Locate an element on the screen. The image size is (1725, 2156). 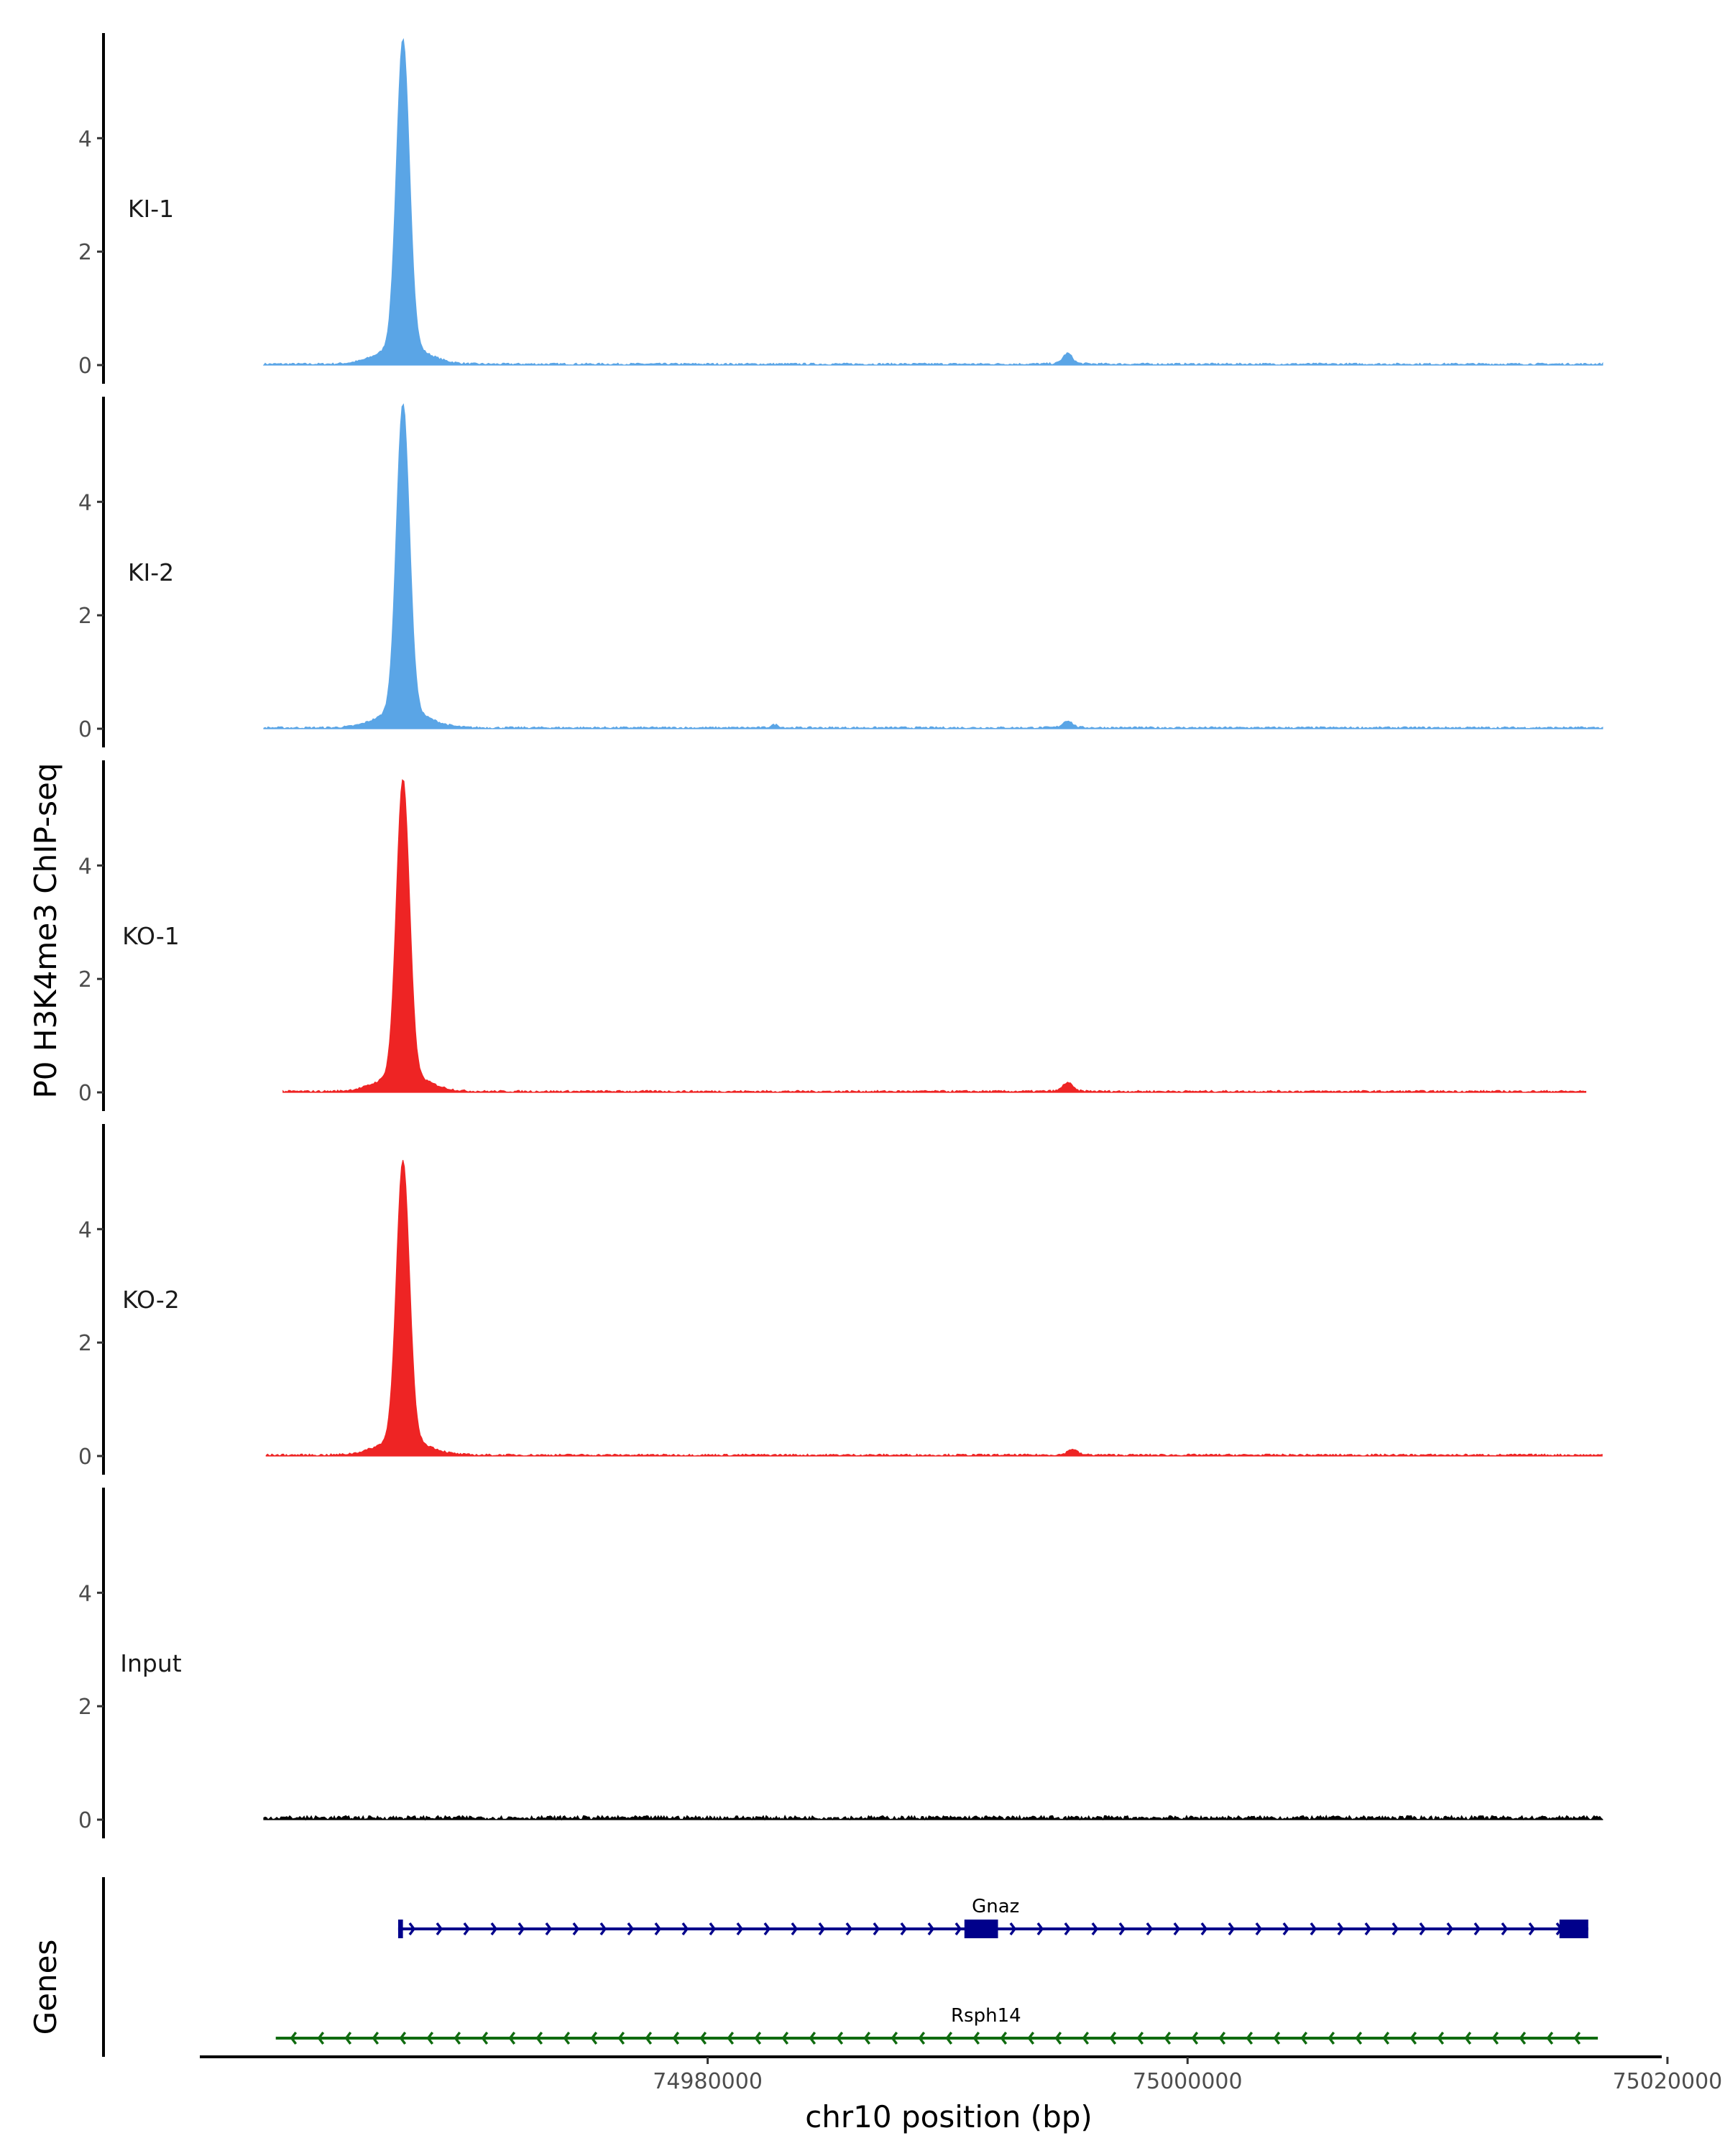
track-ko-2: 0 2 4 KO-2 is located at coordinates (840, 1299).